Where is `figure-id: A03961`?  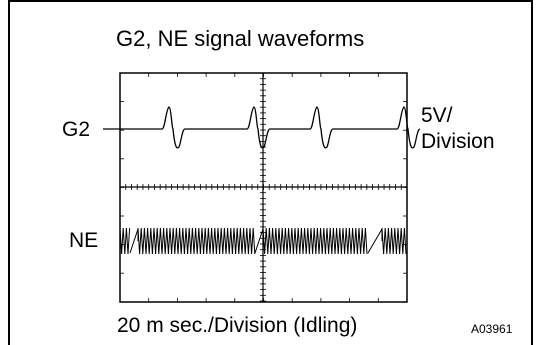 figure-id: A03961 is located at coordinates (492, 329).